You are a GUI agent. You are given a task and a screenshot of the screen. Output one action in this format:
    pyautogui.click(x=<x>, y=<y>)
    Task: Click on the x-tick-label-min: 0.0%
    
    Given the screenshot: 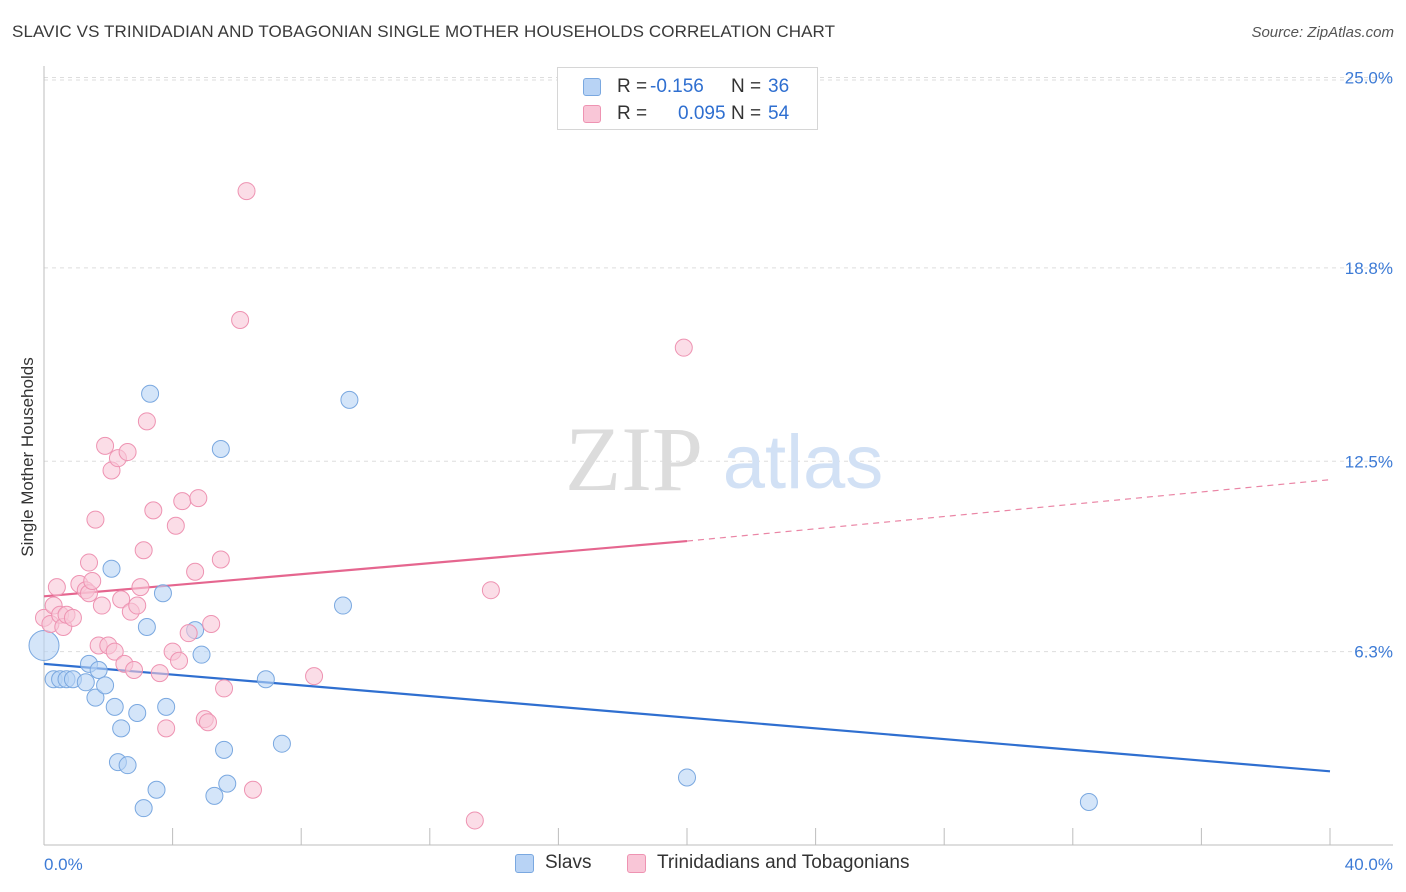 What is the action you would take?
    pyautogui.click(x=63, y=864)
    